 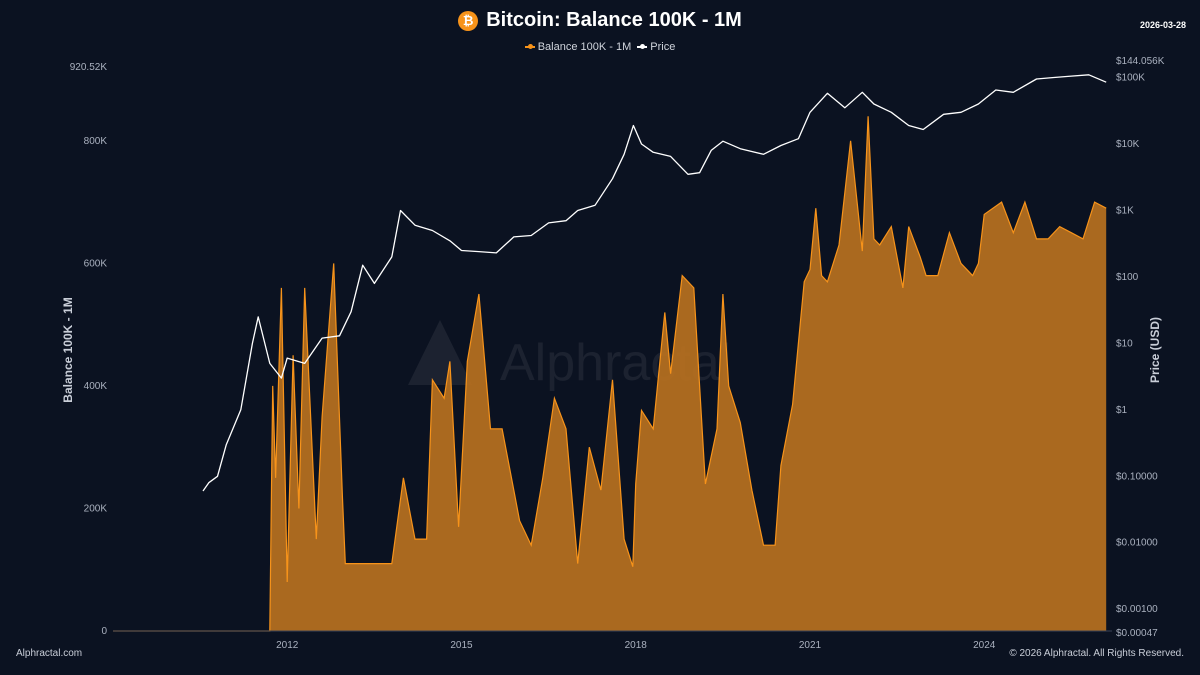 I want to click on legend: Balance 100K - 1M Price, so click(x=600, y=47).